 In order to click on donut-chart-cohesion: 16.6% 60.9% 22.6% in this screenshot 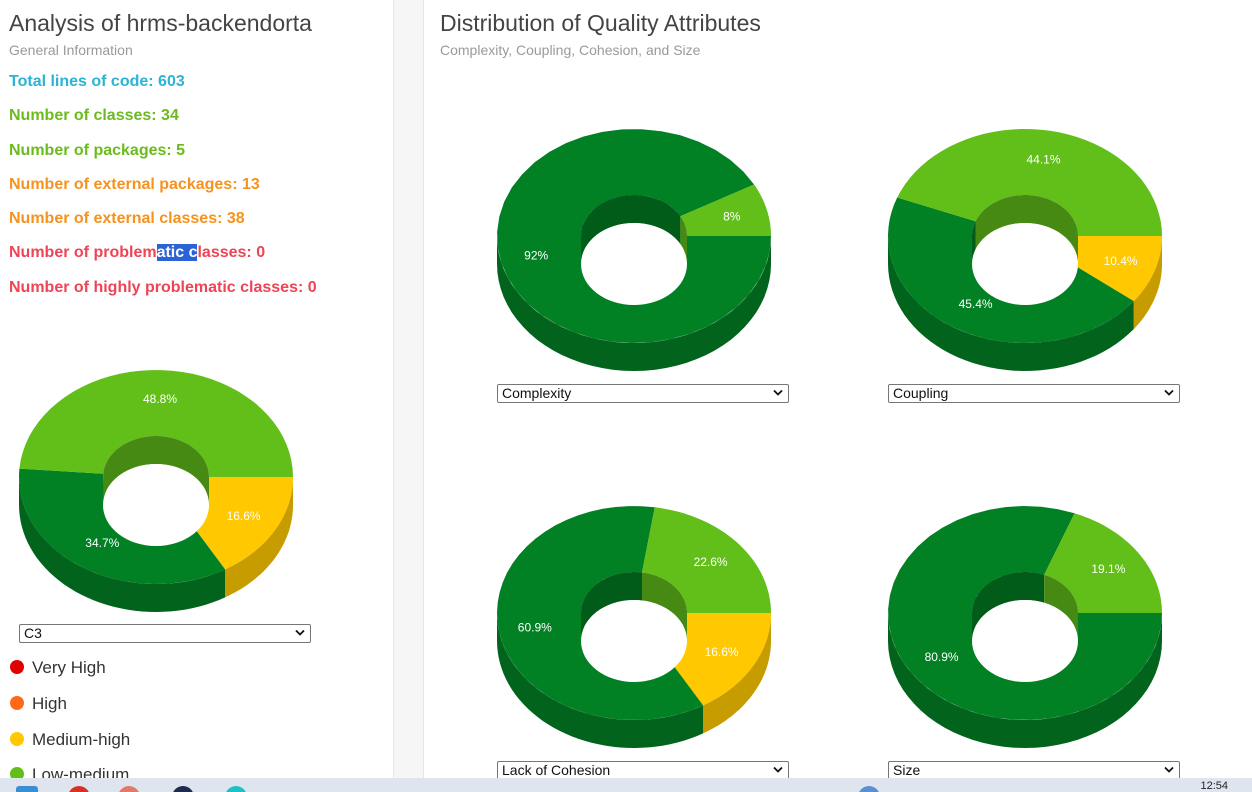, I will do `click(638, 628)`.